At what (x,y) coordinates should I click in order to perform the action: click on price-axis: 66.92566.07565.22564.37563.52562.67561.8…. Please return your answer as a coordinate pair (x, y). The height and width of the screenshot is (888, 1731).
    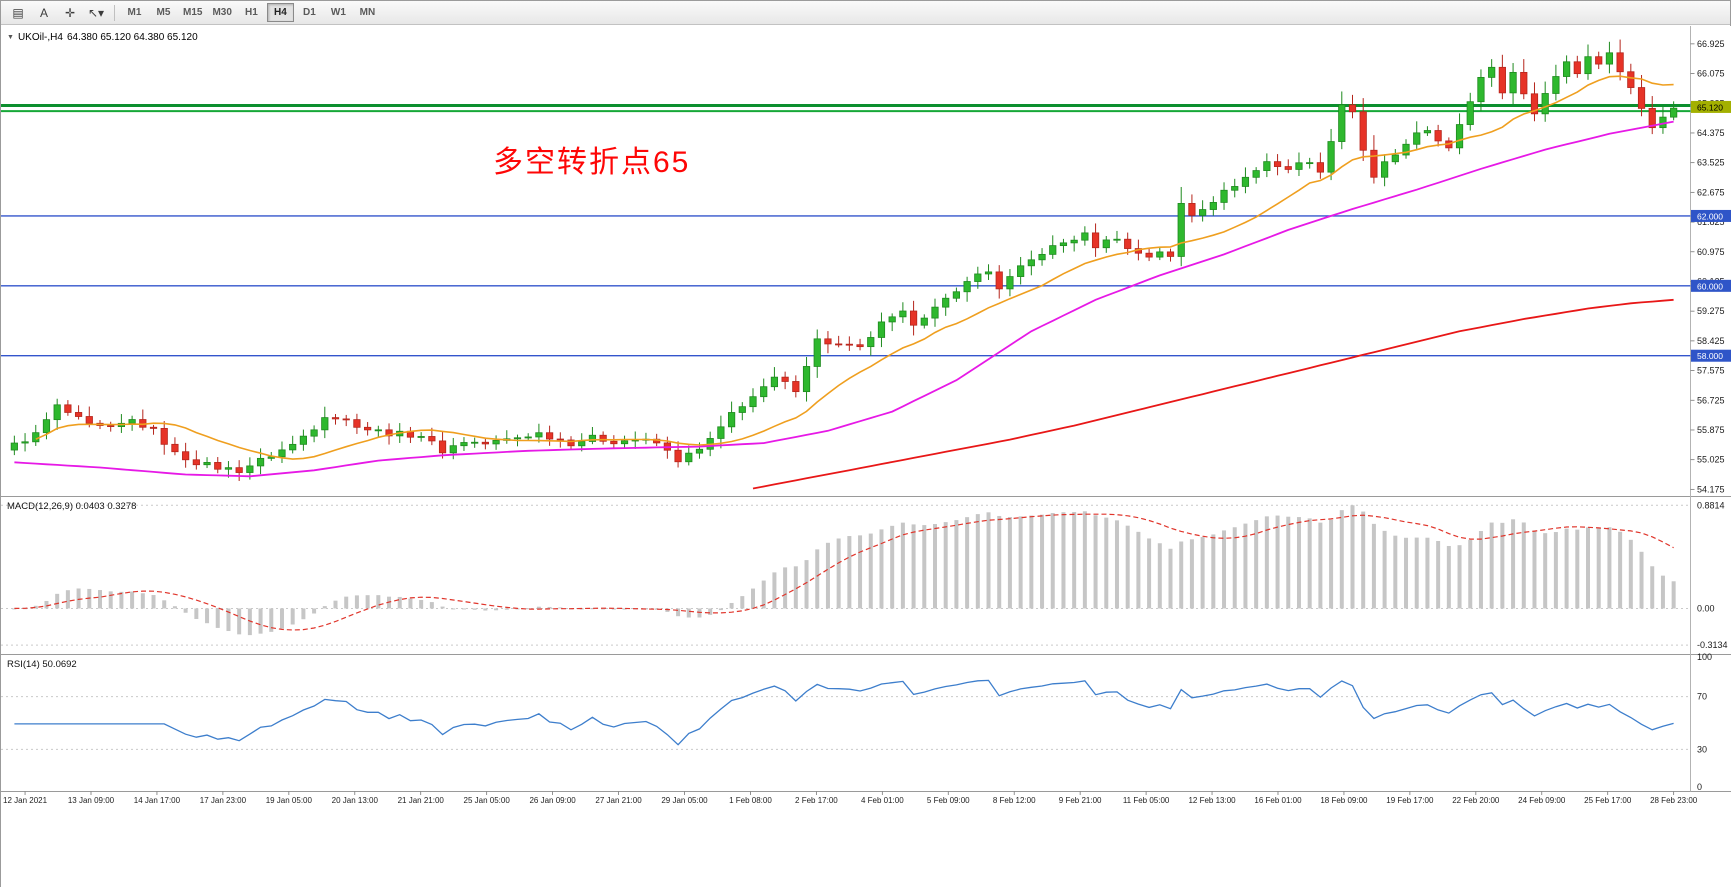
    Looking at the image, I should click on (1709, 415).